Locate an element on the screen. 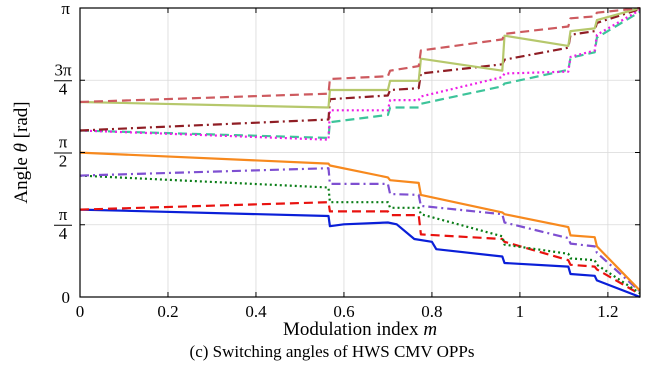  x-tick-label: 1.2 is located at coordinates (607, 311).